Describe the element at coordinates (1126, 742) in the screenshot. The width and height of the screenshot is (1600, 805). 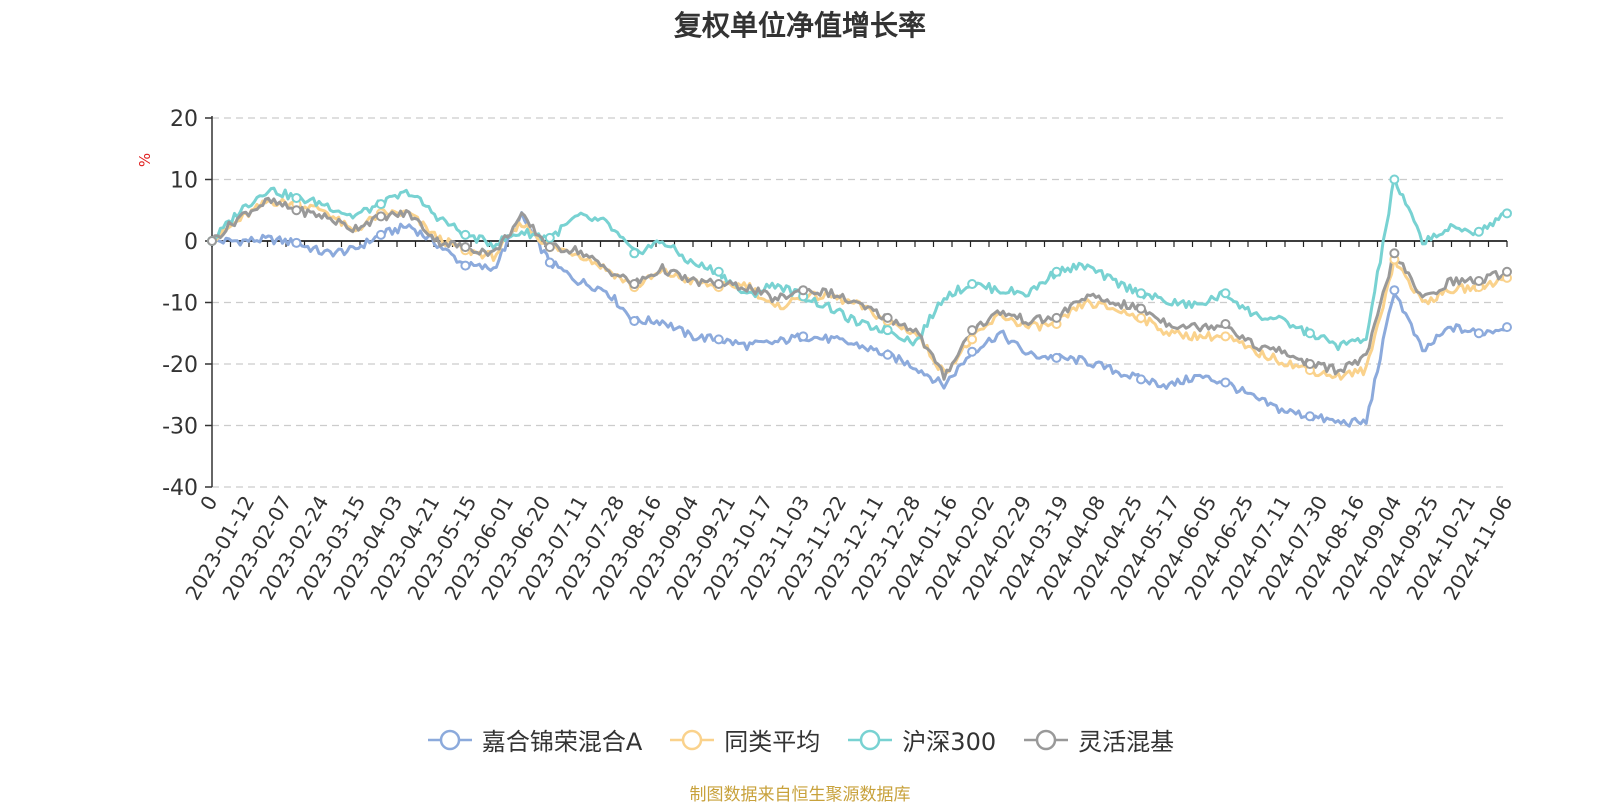
I see `legend-label: 灵活混基` at that location.